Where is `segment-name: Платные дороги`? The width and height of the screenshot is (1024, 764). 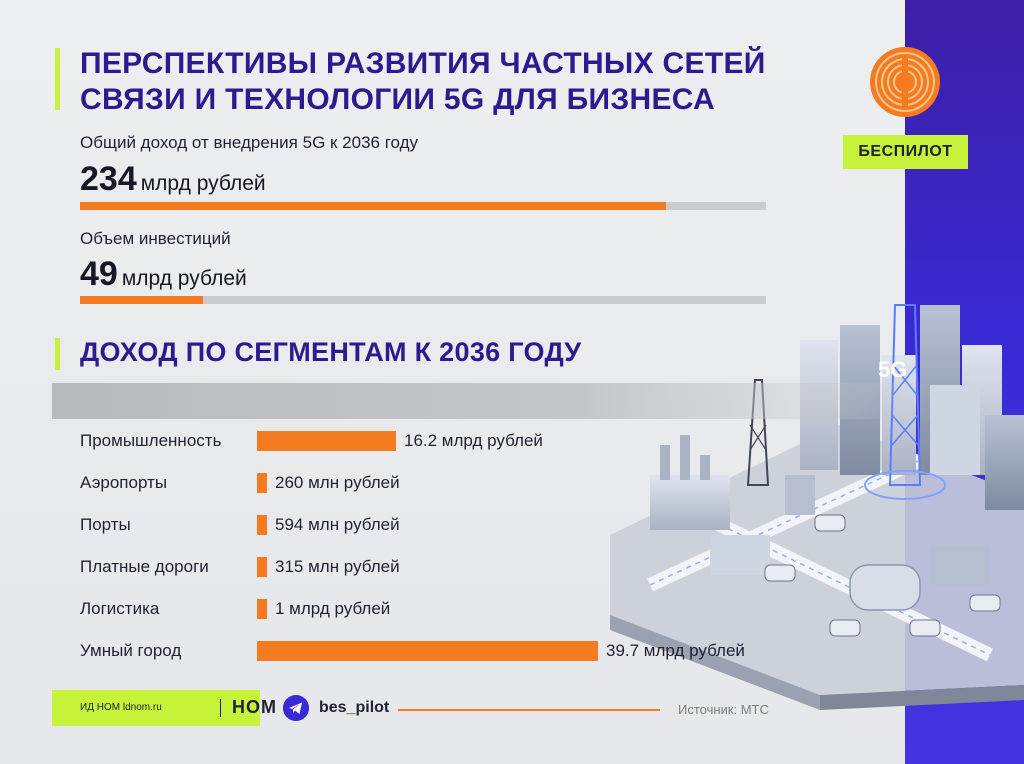
segment-name: Платные дороги is located at coordinates (144, 566).